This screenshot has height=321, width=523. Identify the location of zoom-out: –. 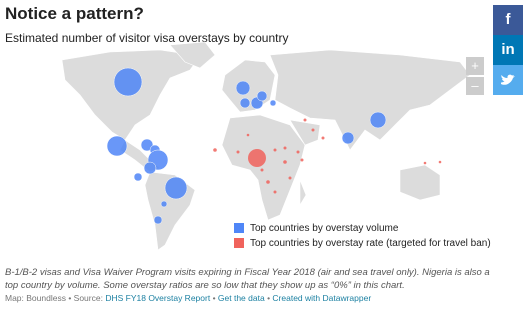
(475, 86).